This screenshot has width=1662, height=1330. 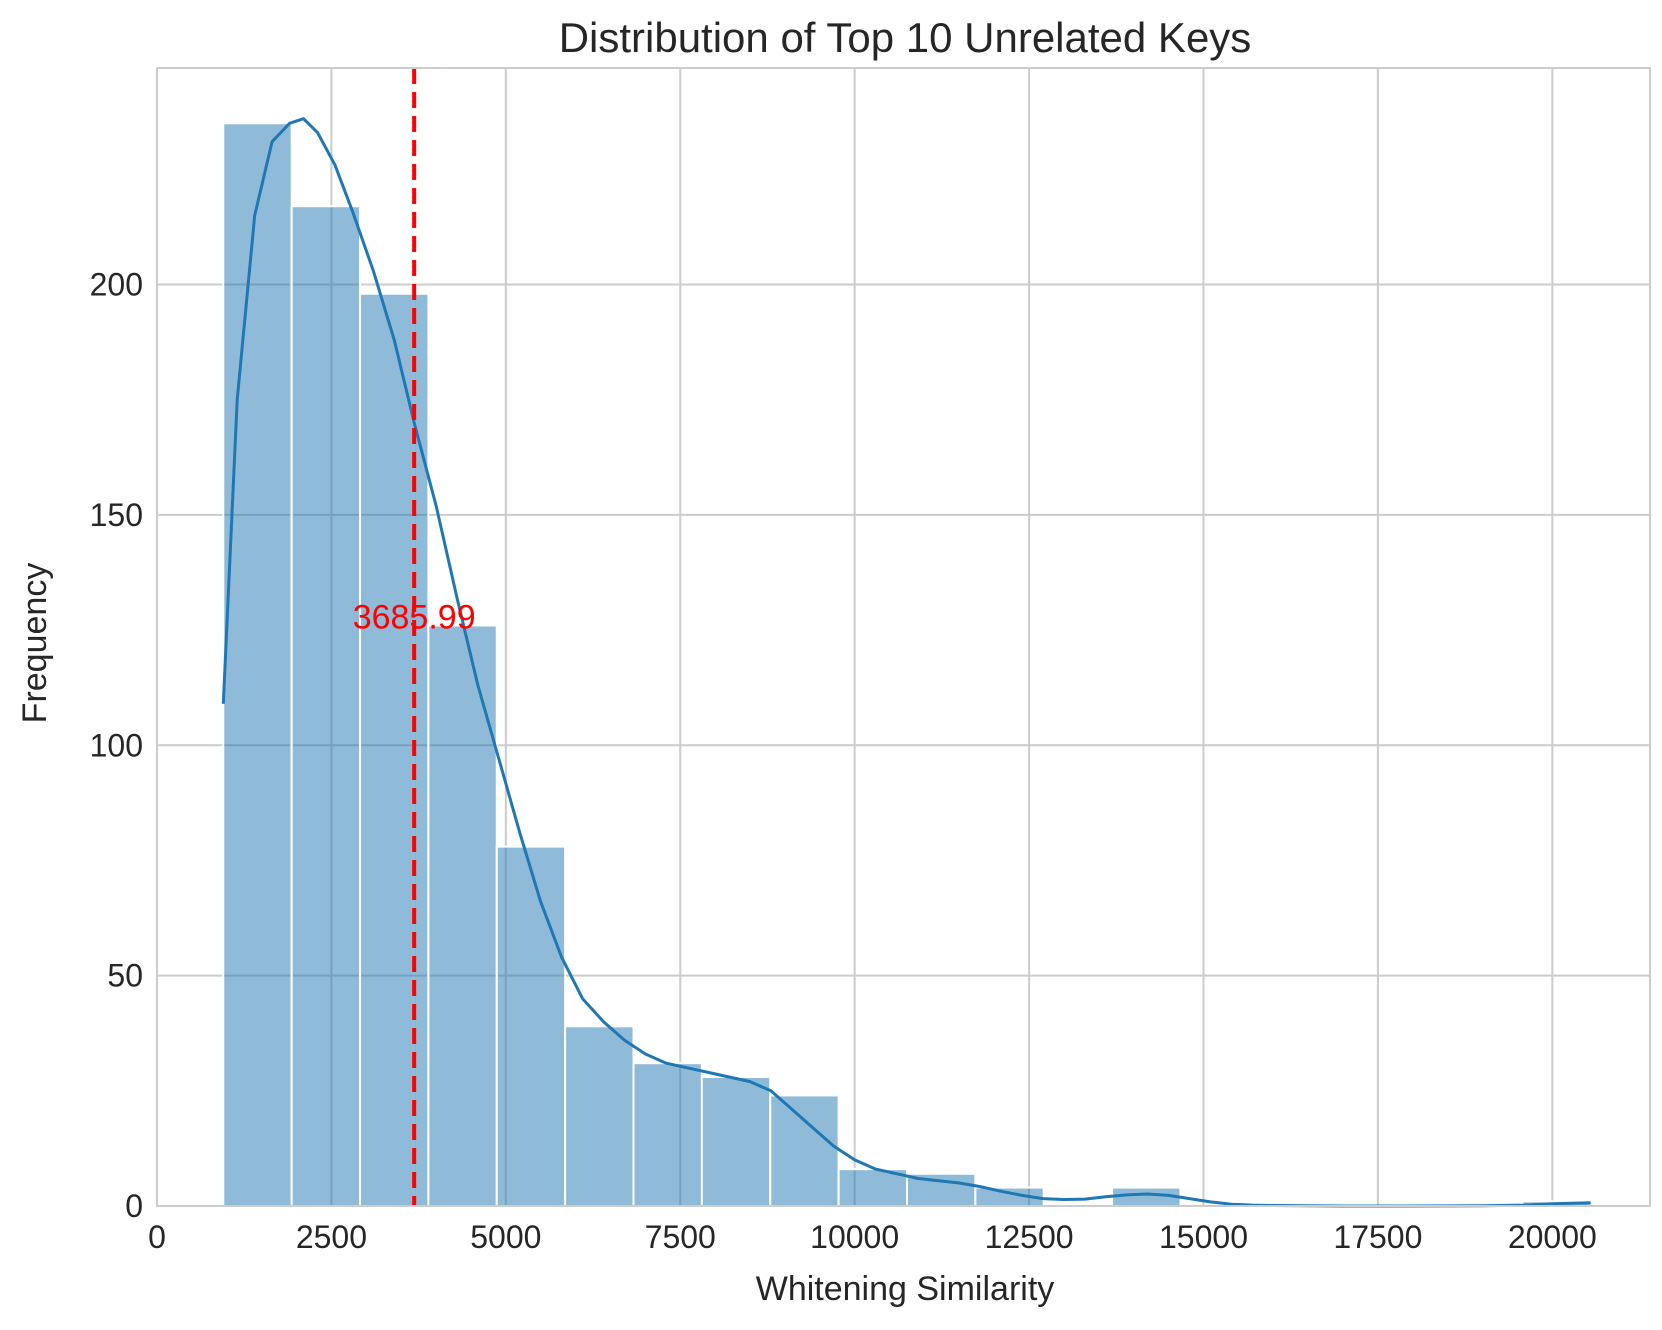 What do you see at coordinates (35, 643) in the screenshot?
I see `y-axis-label: Frequency` at bounding box center [35, 643].